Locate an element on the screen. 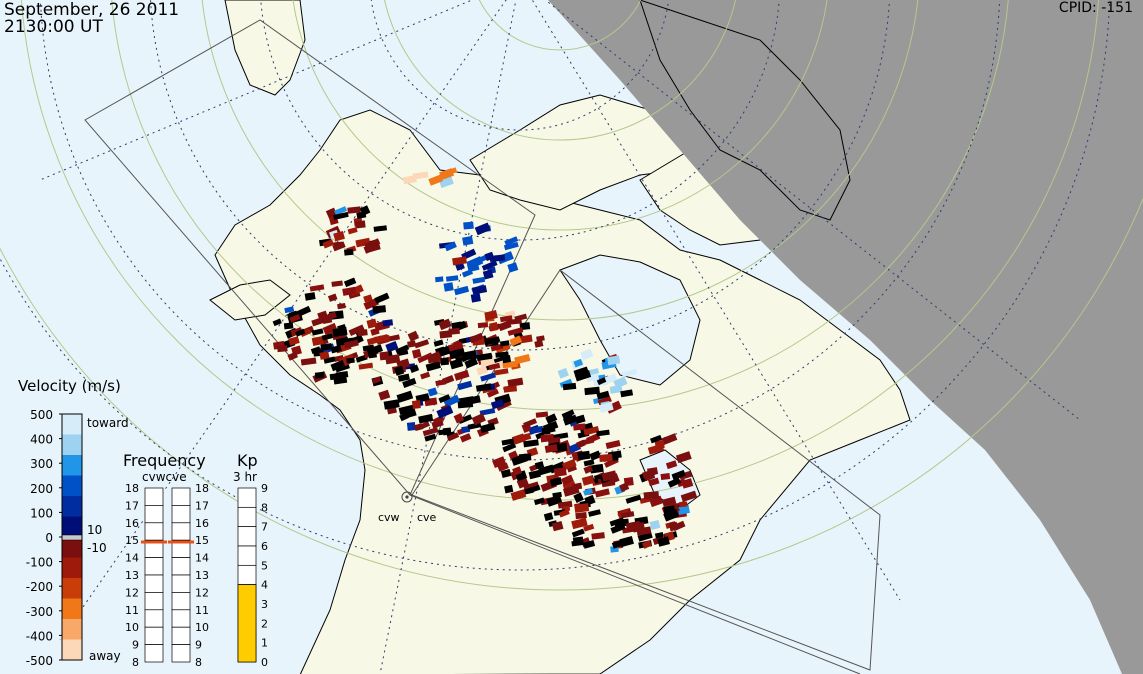 This screenshot has height=674, width=1143. frequency-tick-right: 9 is located at coordinates (198, 645).